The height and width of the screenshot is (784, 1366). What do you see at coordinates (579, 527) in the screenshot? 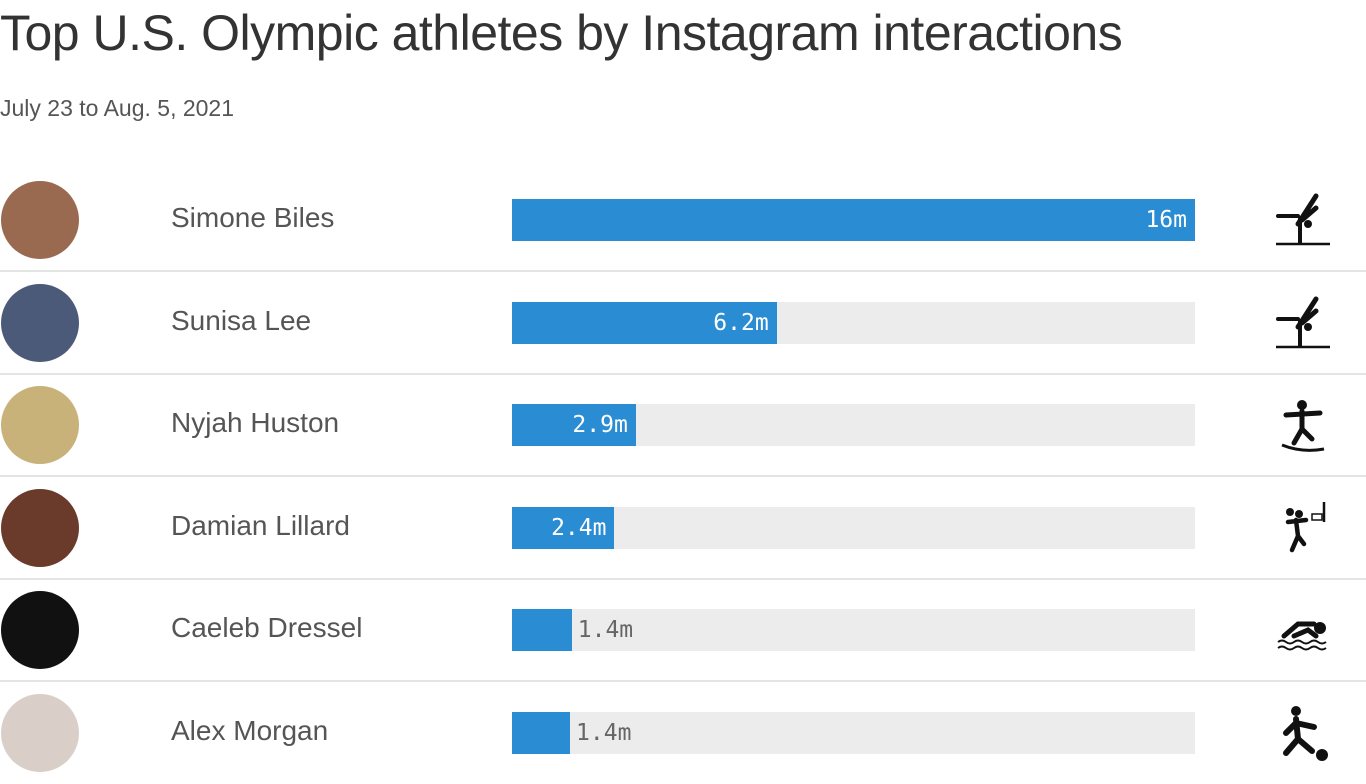
I see `data-label: 2.4m` at bounding box center [579, 527].